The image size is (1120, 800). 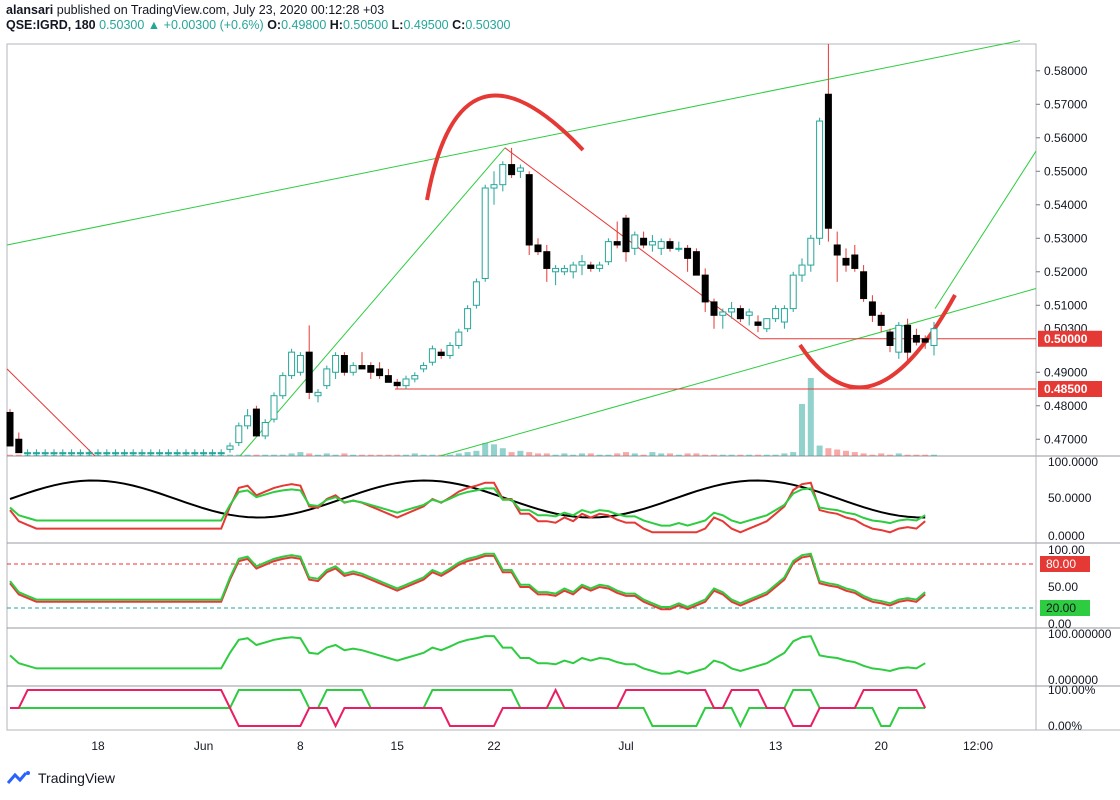 I want to click on low-label: L:, so click(x=397, y=25).